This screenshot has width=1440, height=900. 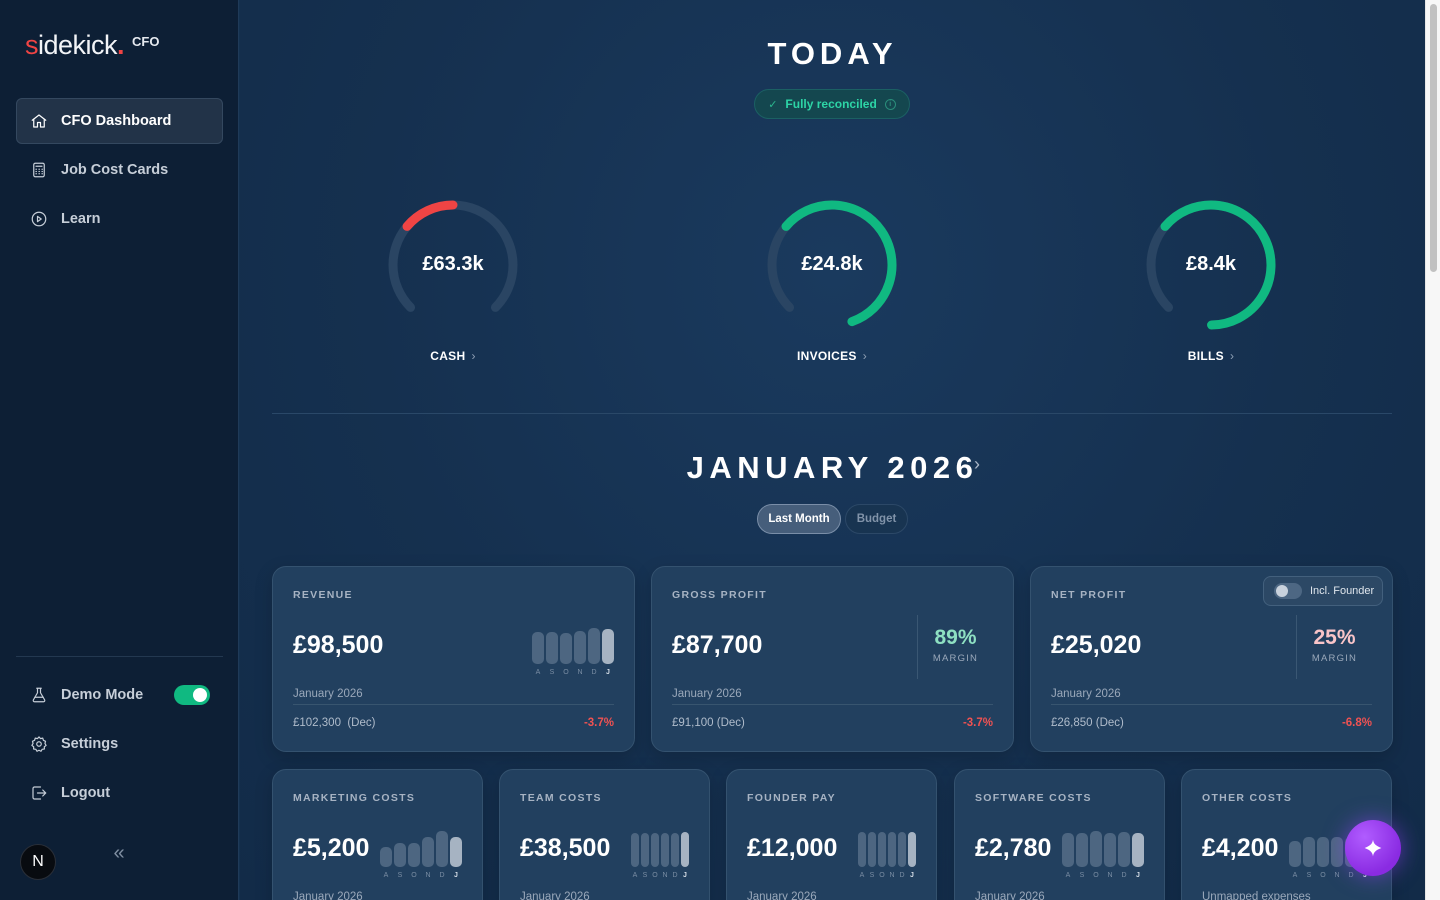 I want to click on sidebar-item-label: Settings, so click(x=90, y=744).